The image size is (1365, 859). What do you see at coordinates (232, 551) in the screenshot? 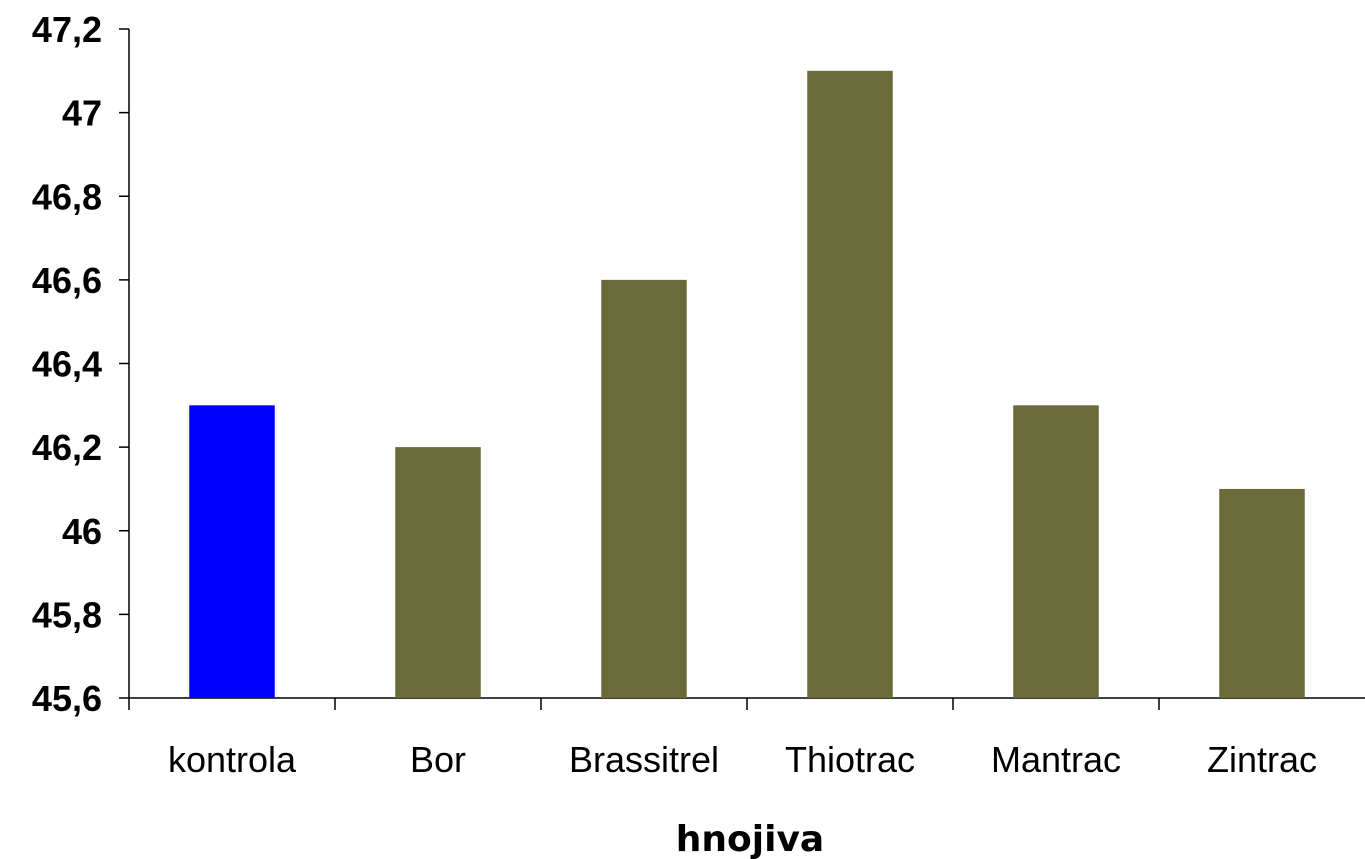
I see `bar-kontrola` at bounding box center [232, 551].